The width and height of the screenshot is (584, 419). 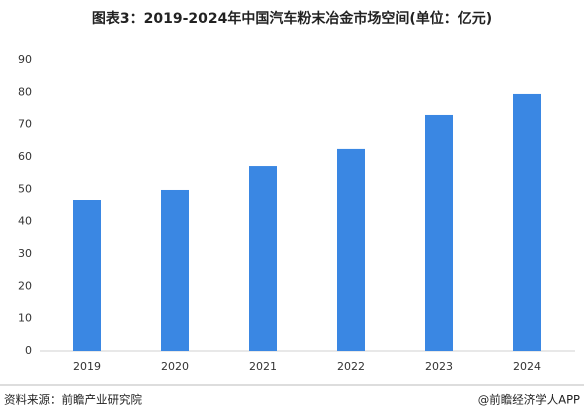 What do you see at coordinates (25, 91) in the screenshot?
I see `y-tick-label: 80` at bounding box center [25, 91].